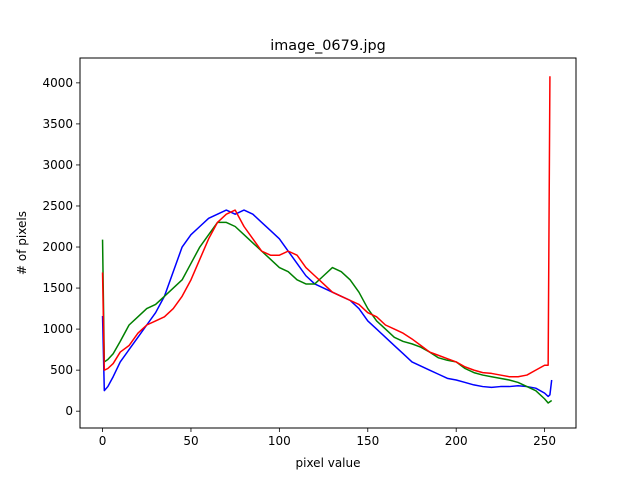  What do you see at coordinates (22, 243) in the screenshot?
I see `y-axis-label: # of pixels` at bounding box center [22, 243].